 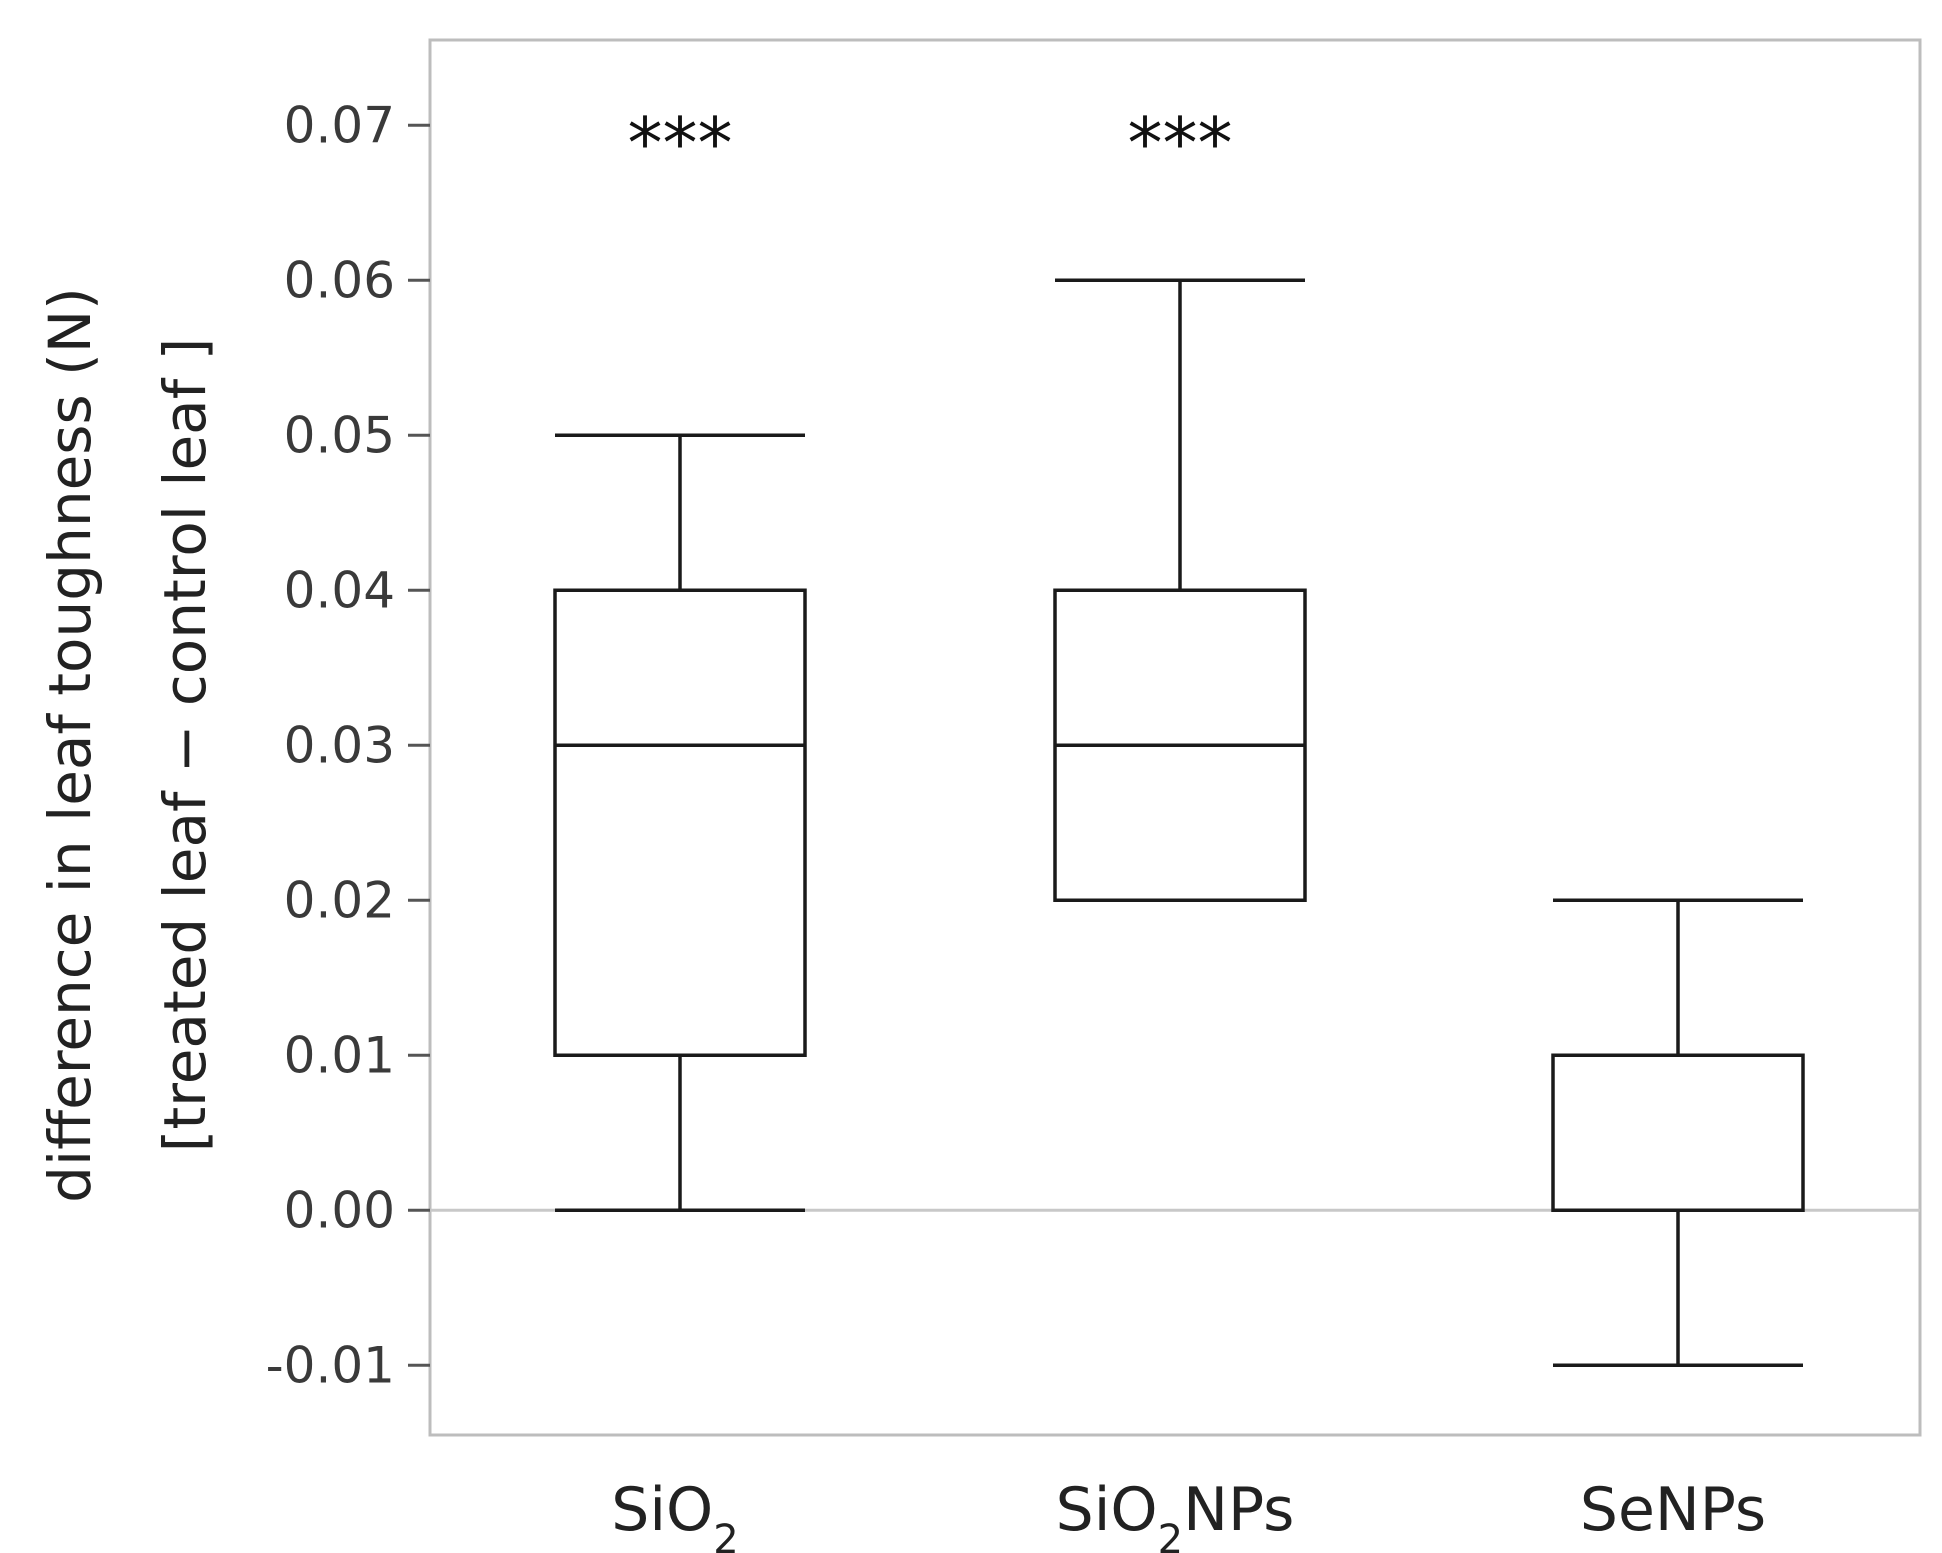 I want to click on category-suffix-text: NPs, so click(x=1238, y=1510).